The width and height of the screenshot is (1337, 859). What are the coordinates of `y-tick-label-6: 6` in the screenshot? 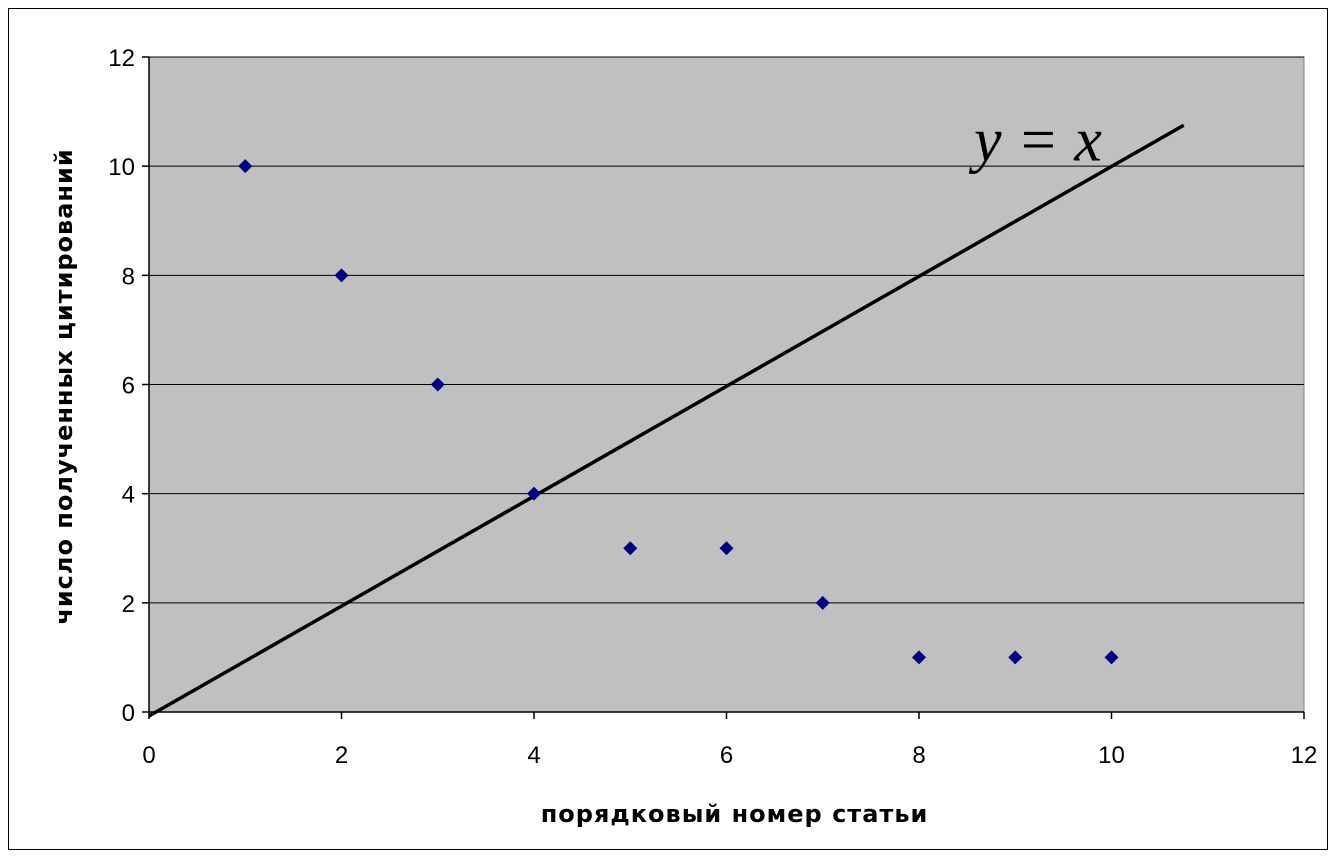 It's located at (128, 386).